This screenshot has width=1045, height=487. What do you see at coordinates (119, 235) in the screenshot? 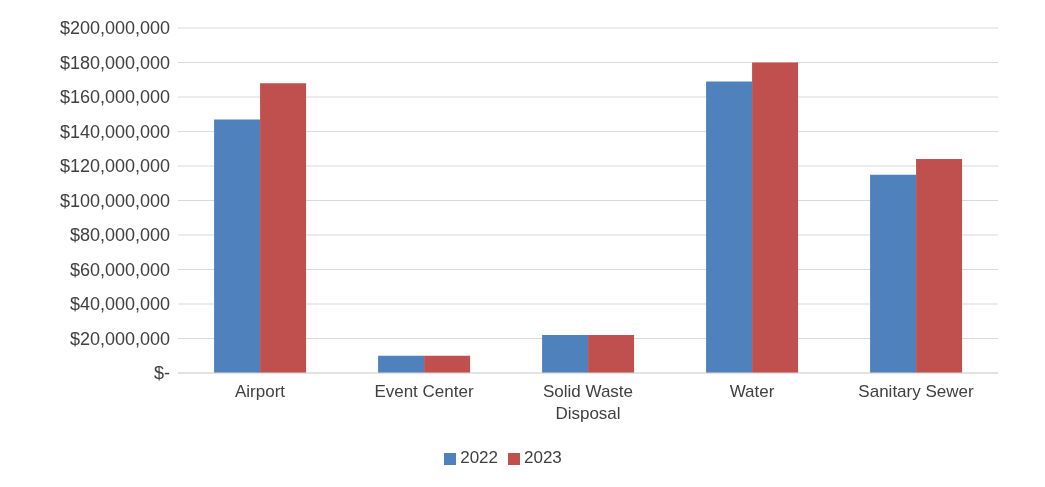
I see `y-tick-label: $80,000,000` at bounding box center [119, 235].